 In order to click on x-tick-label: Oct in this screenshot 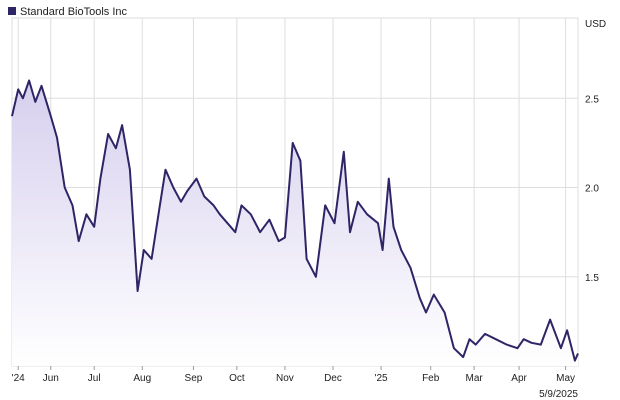, I will do `click(237, 378)`.